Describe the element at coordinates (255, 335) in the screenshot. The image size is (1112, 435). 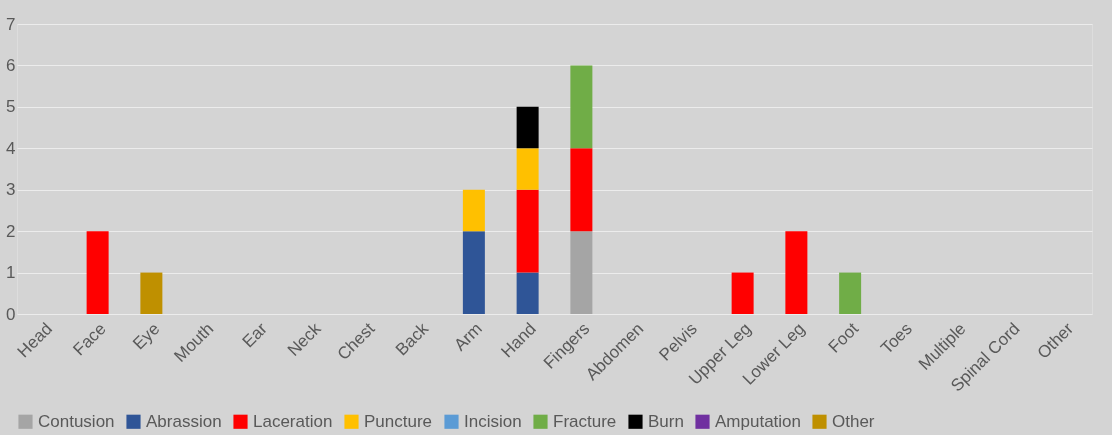
I see `x-tick-label: Ear` at that location.